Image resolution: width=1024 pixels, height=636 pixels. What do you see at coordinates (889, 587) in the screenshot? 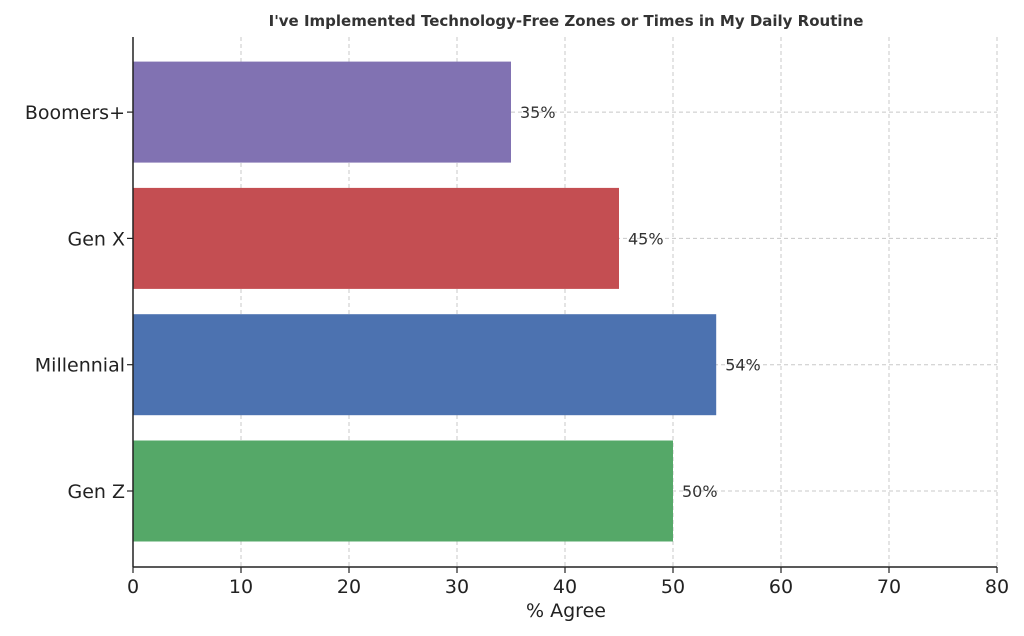
I see `x-tick-label: 70` at bounding box center [889, 587].